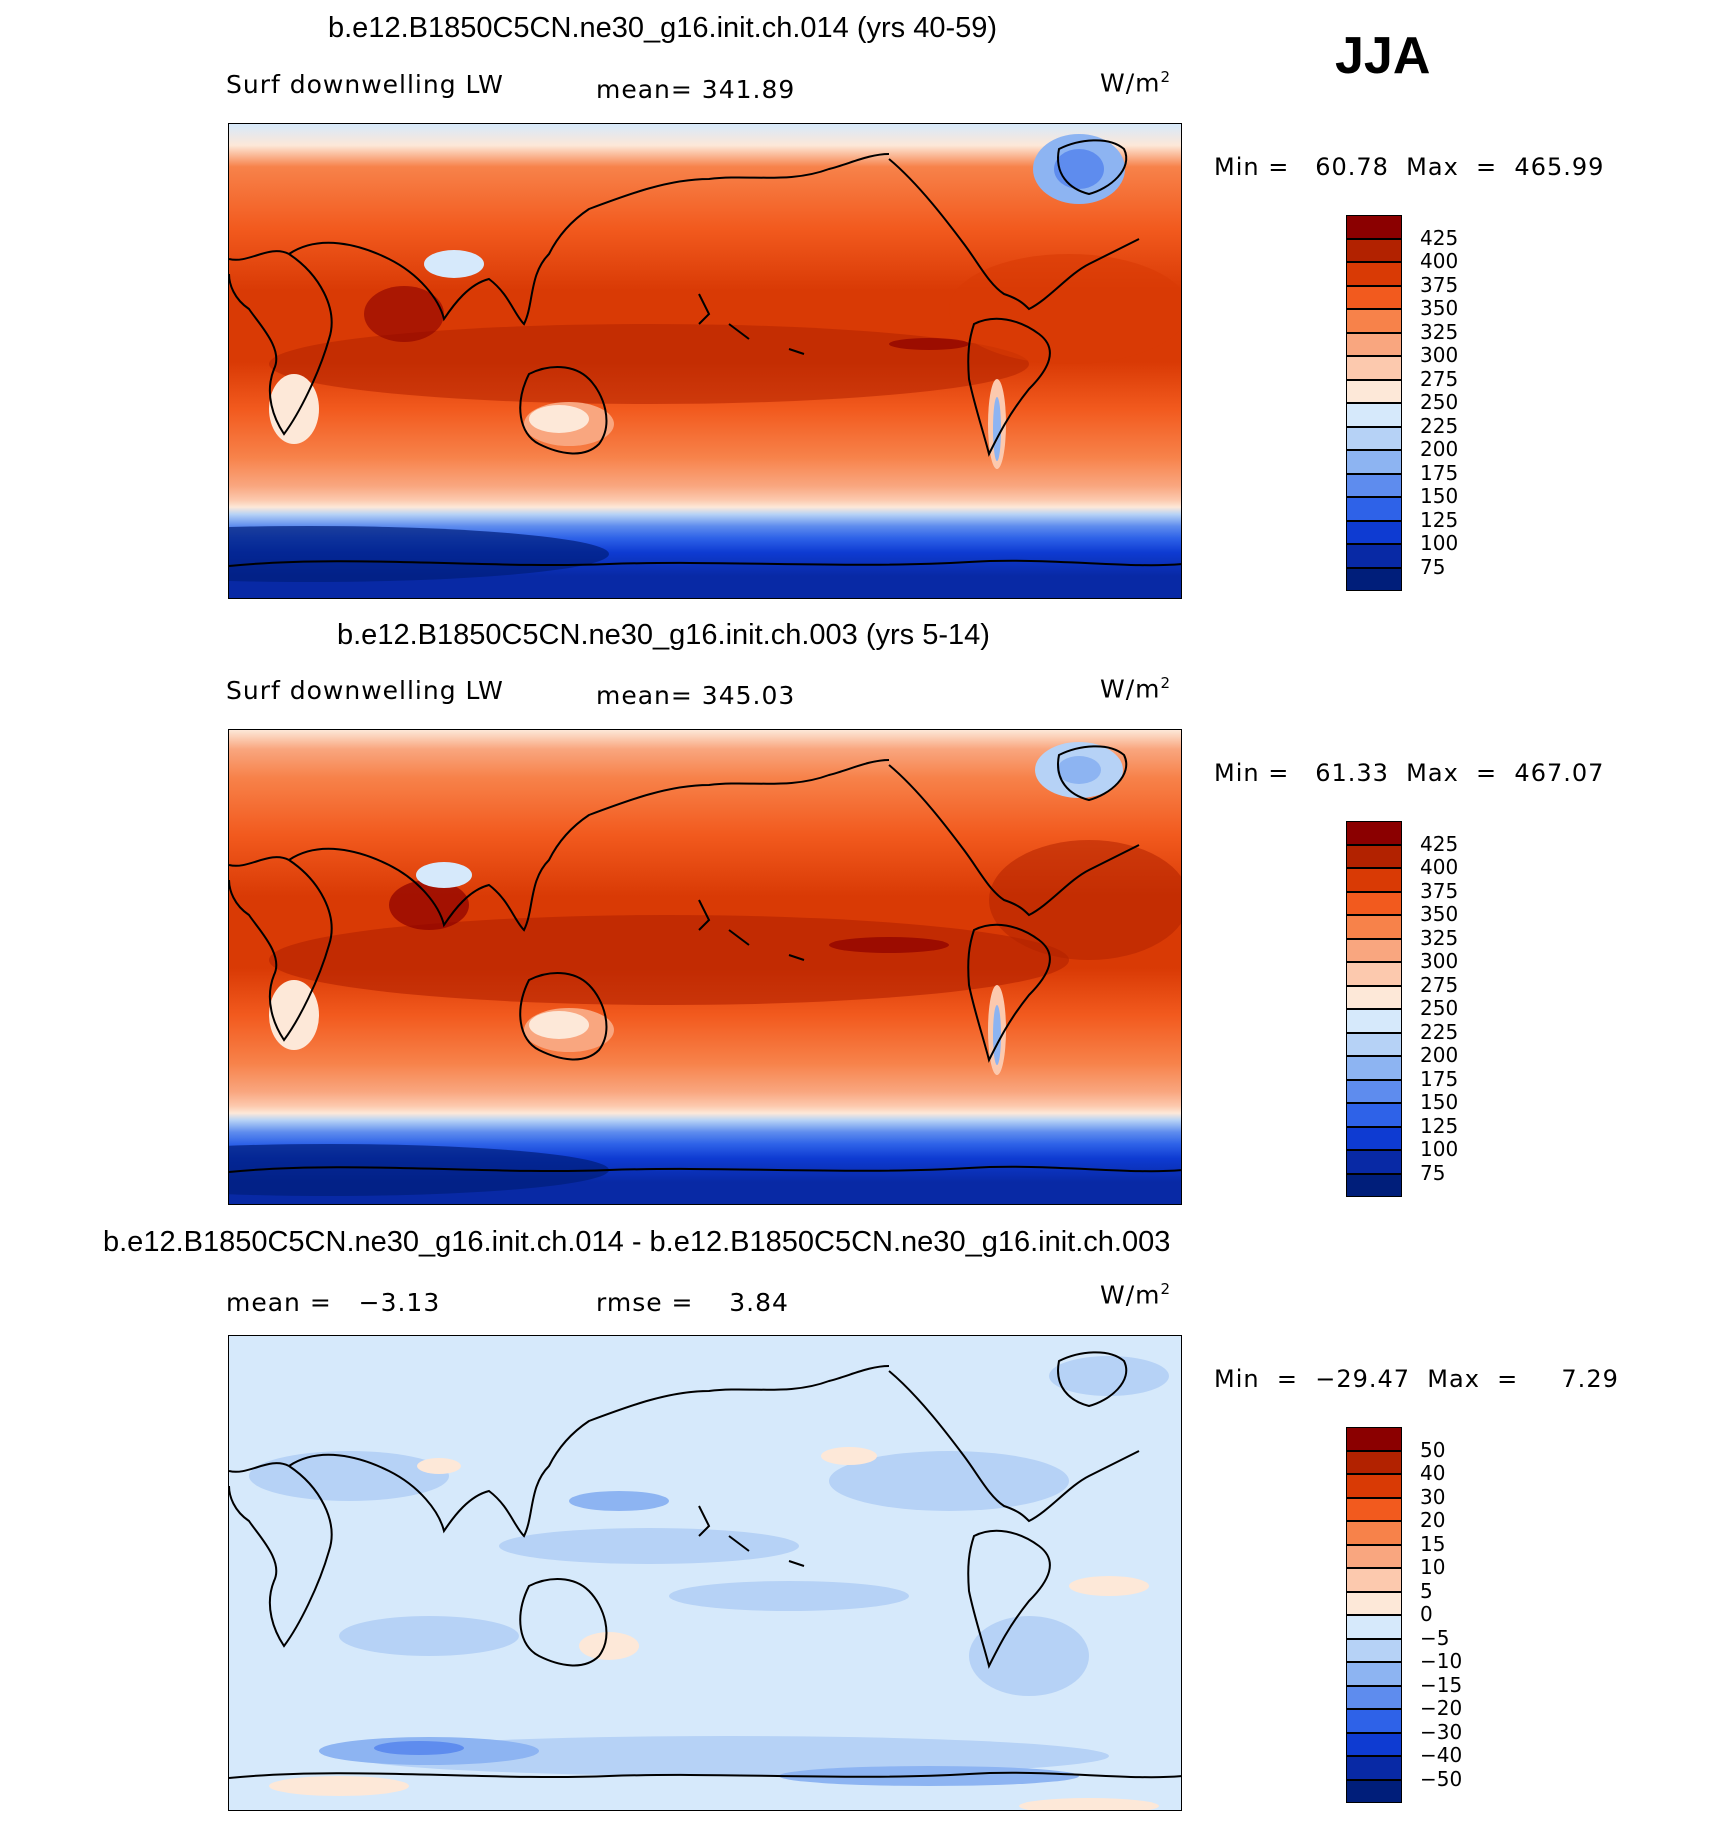 This screenshot has width=1710, height=1836. Describe the element at coordinates (1426, 1614) in the screenshot. I see `colorbar-label: 0` at that location.